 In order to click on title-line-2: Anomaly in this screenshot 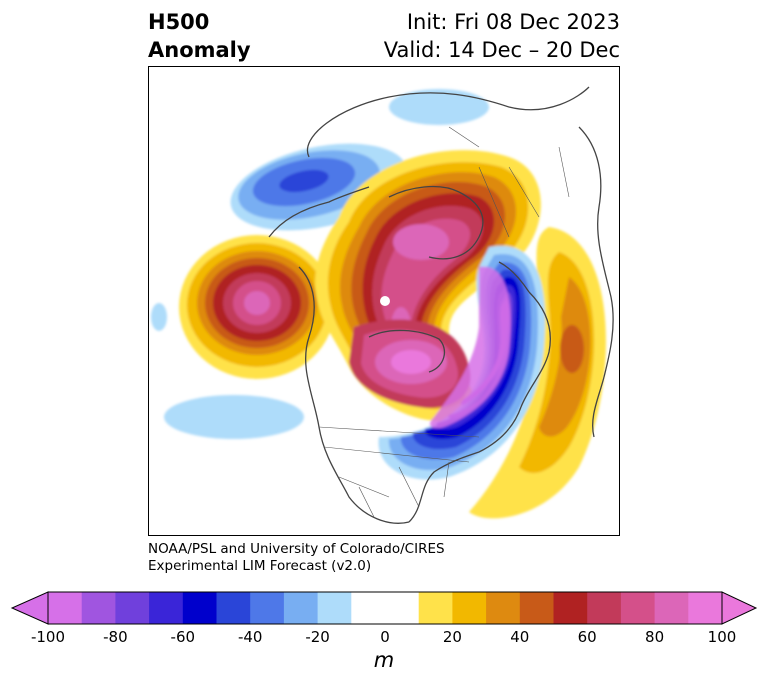, I will do `click(199, 50)`.